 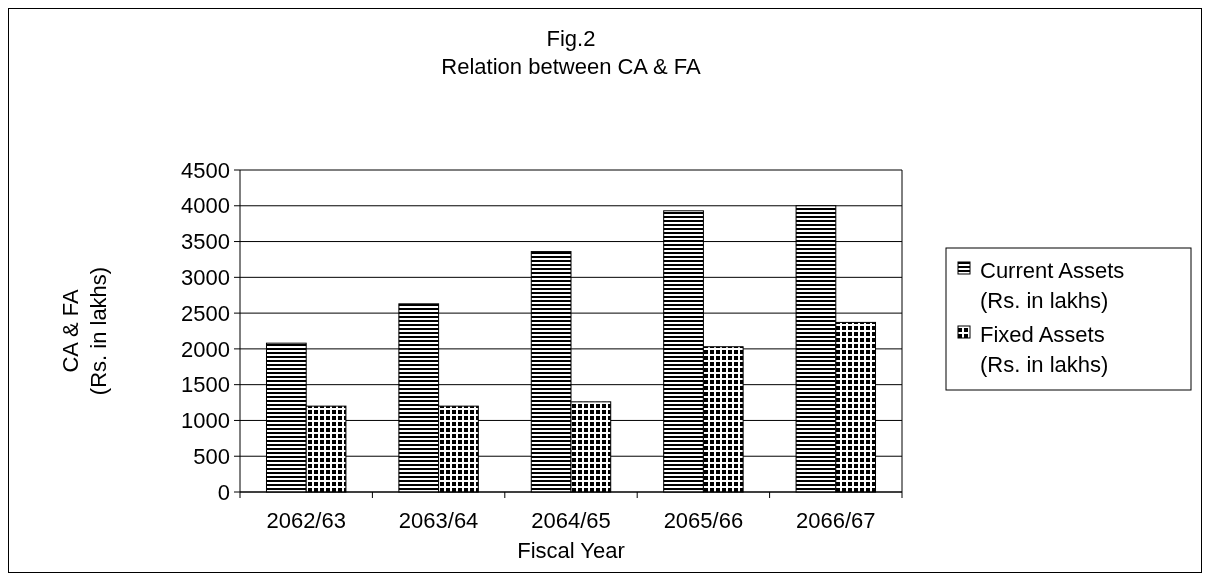 I want to click on y-tick-label: 0, so click(x=223, y=492).